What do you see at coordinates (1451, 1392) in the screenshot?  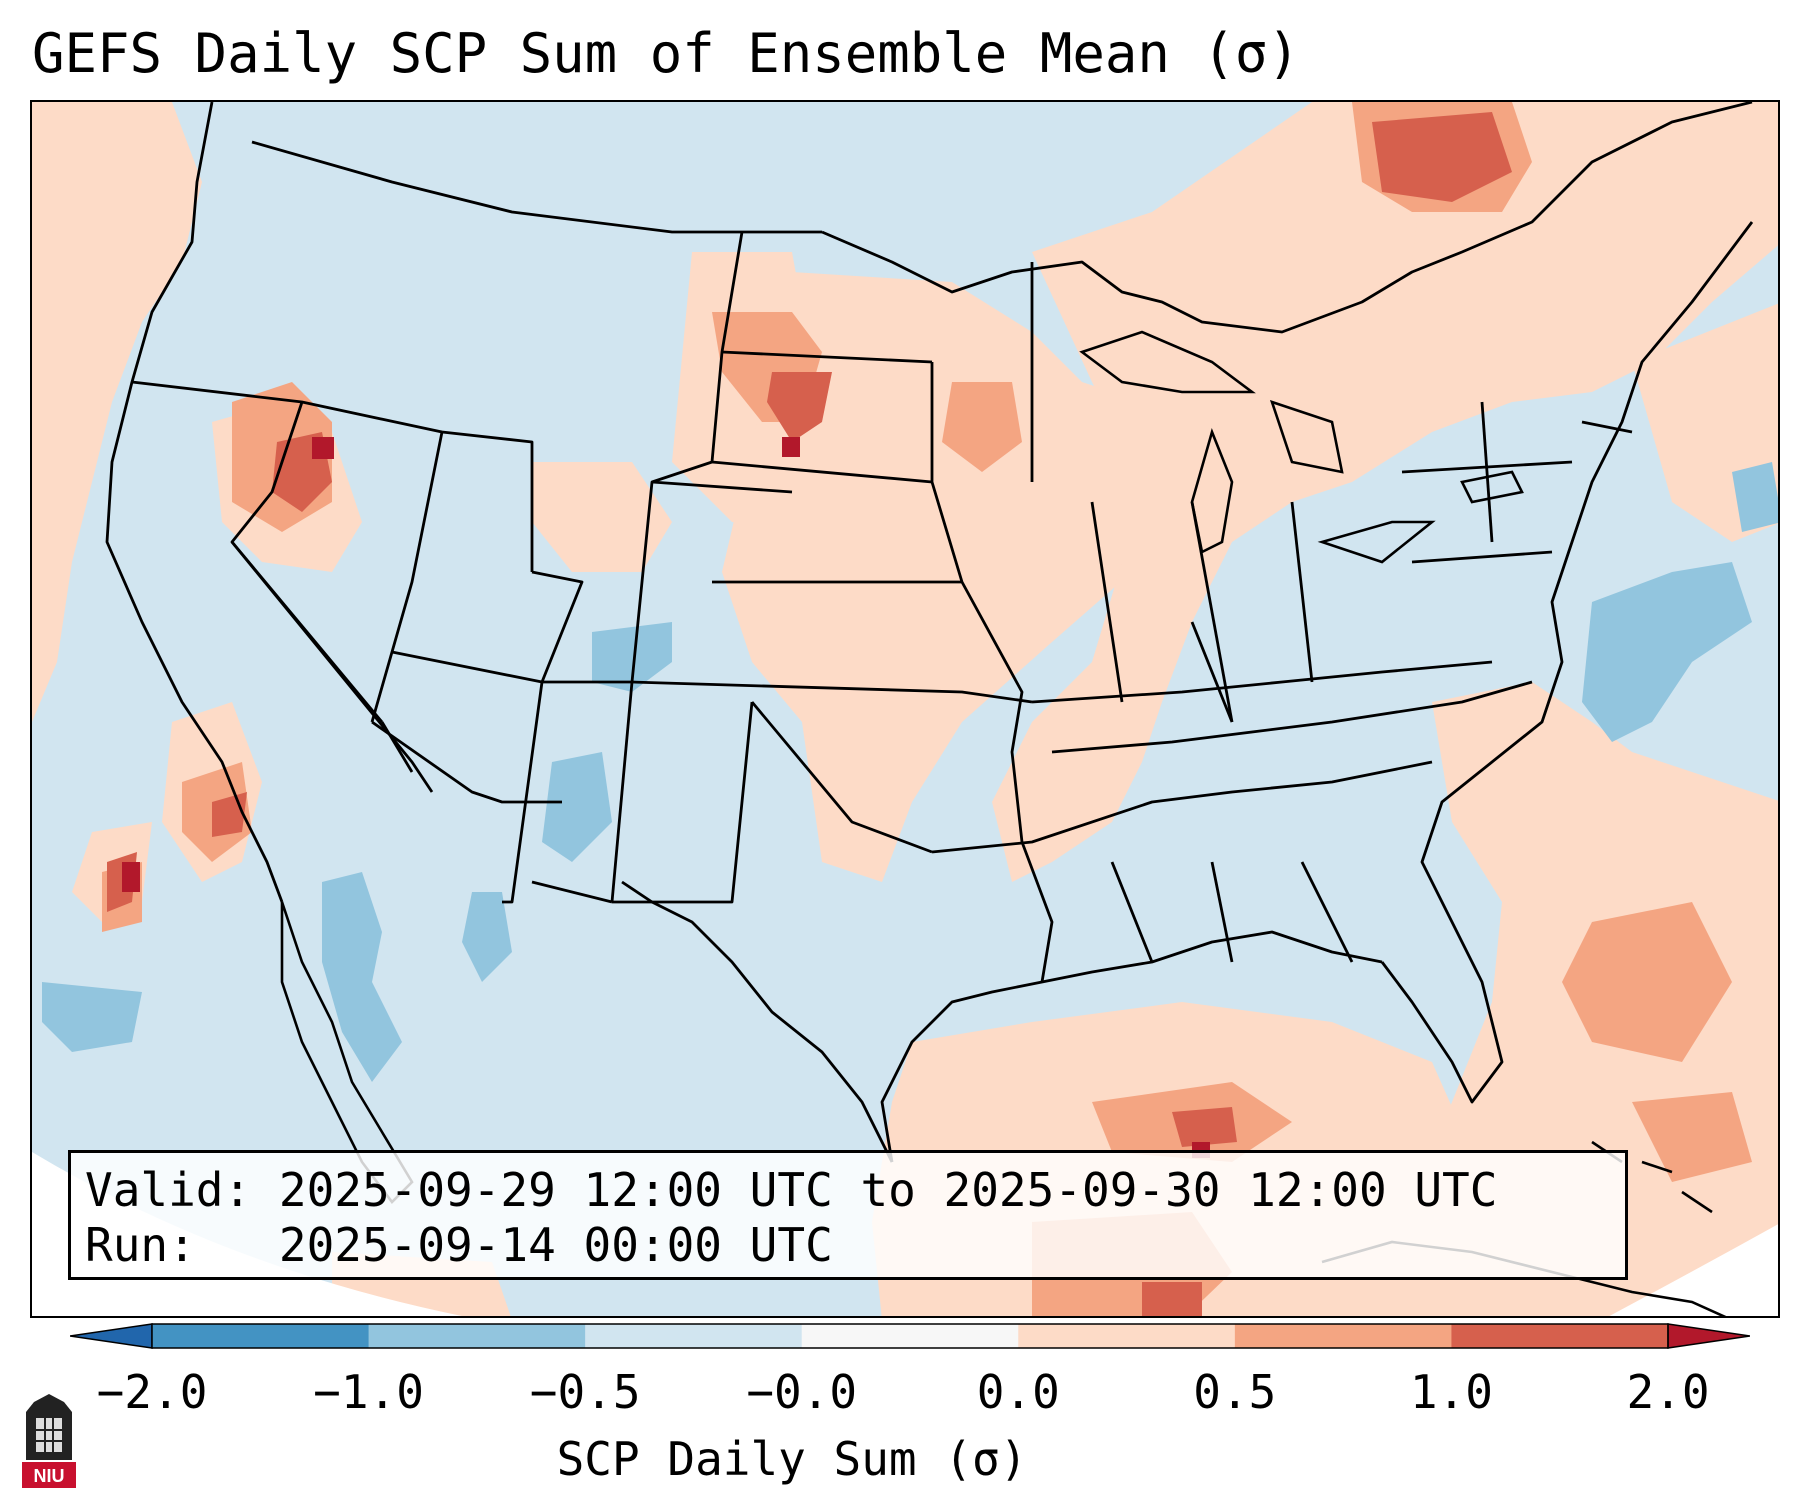 I see `colorbar-tick-label: 1.0` at bounding box center [1451, 1392].